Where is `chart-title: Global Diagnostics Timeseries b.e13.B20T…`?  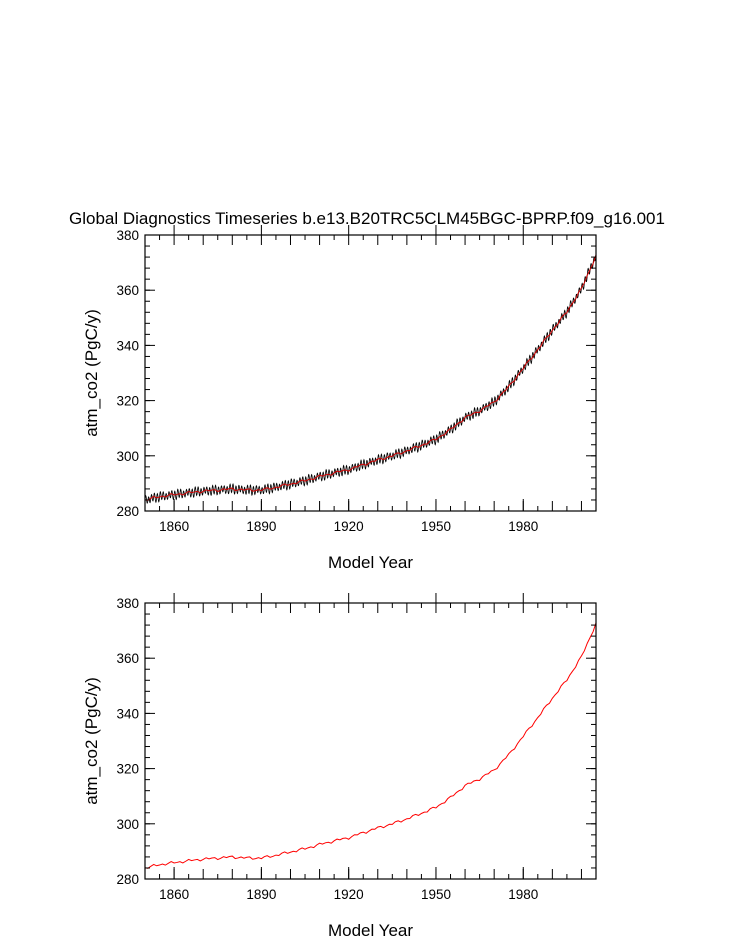
chart-title: Global Diagnostics Timeseries b.e13.B20T… is located at coordinates (367, 218).